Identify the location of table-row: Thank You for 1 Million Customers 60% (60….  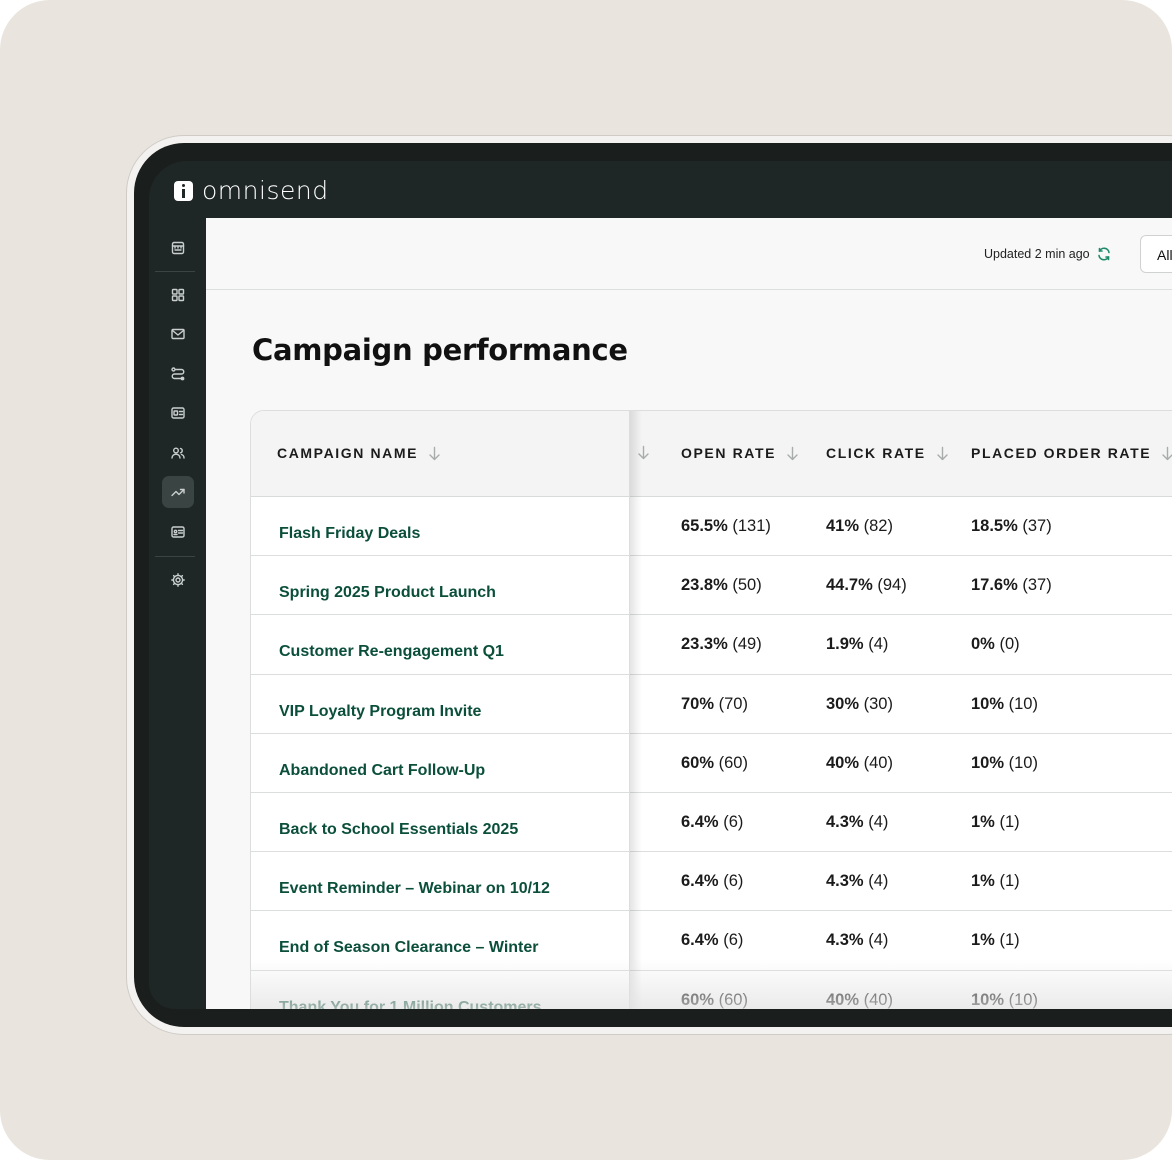
(711, 990).